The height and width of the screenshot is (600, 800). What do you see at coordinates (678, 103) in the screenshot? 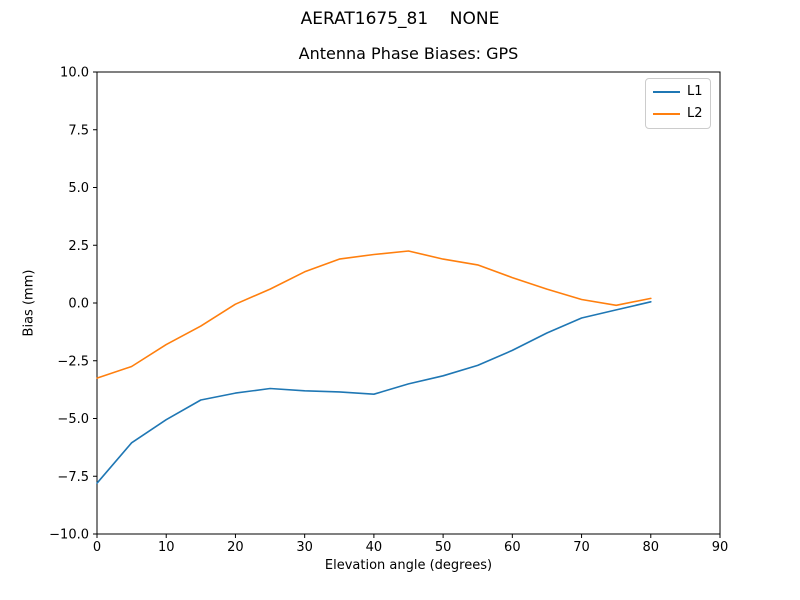
I see `legend: L1 L2` at bounding box center [678, 103].